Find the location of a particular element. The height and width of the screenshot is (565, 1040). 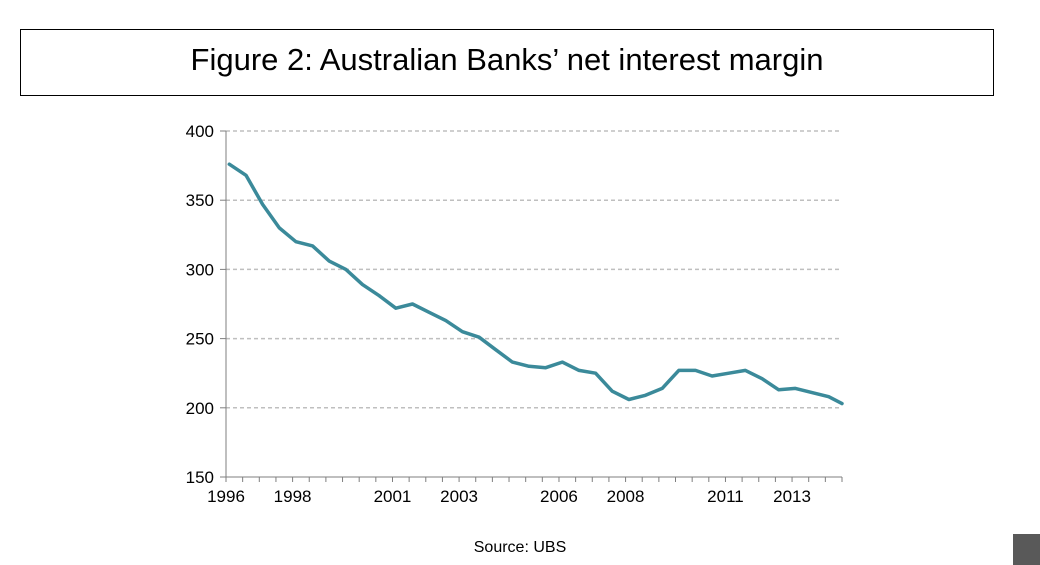

y-tick-label-200: 200 is located at coordinates (200, 408).